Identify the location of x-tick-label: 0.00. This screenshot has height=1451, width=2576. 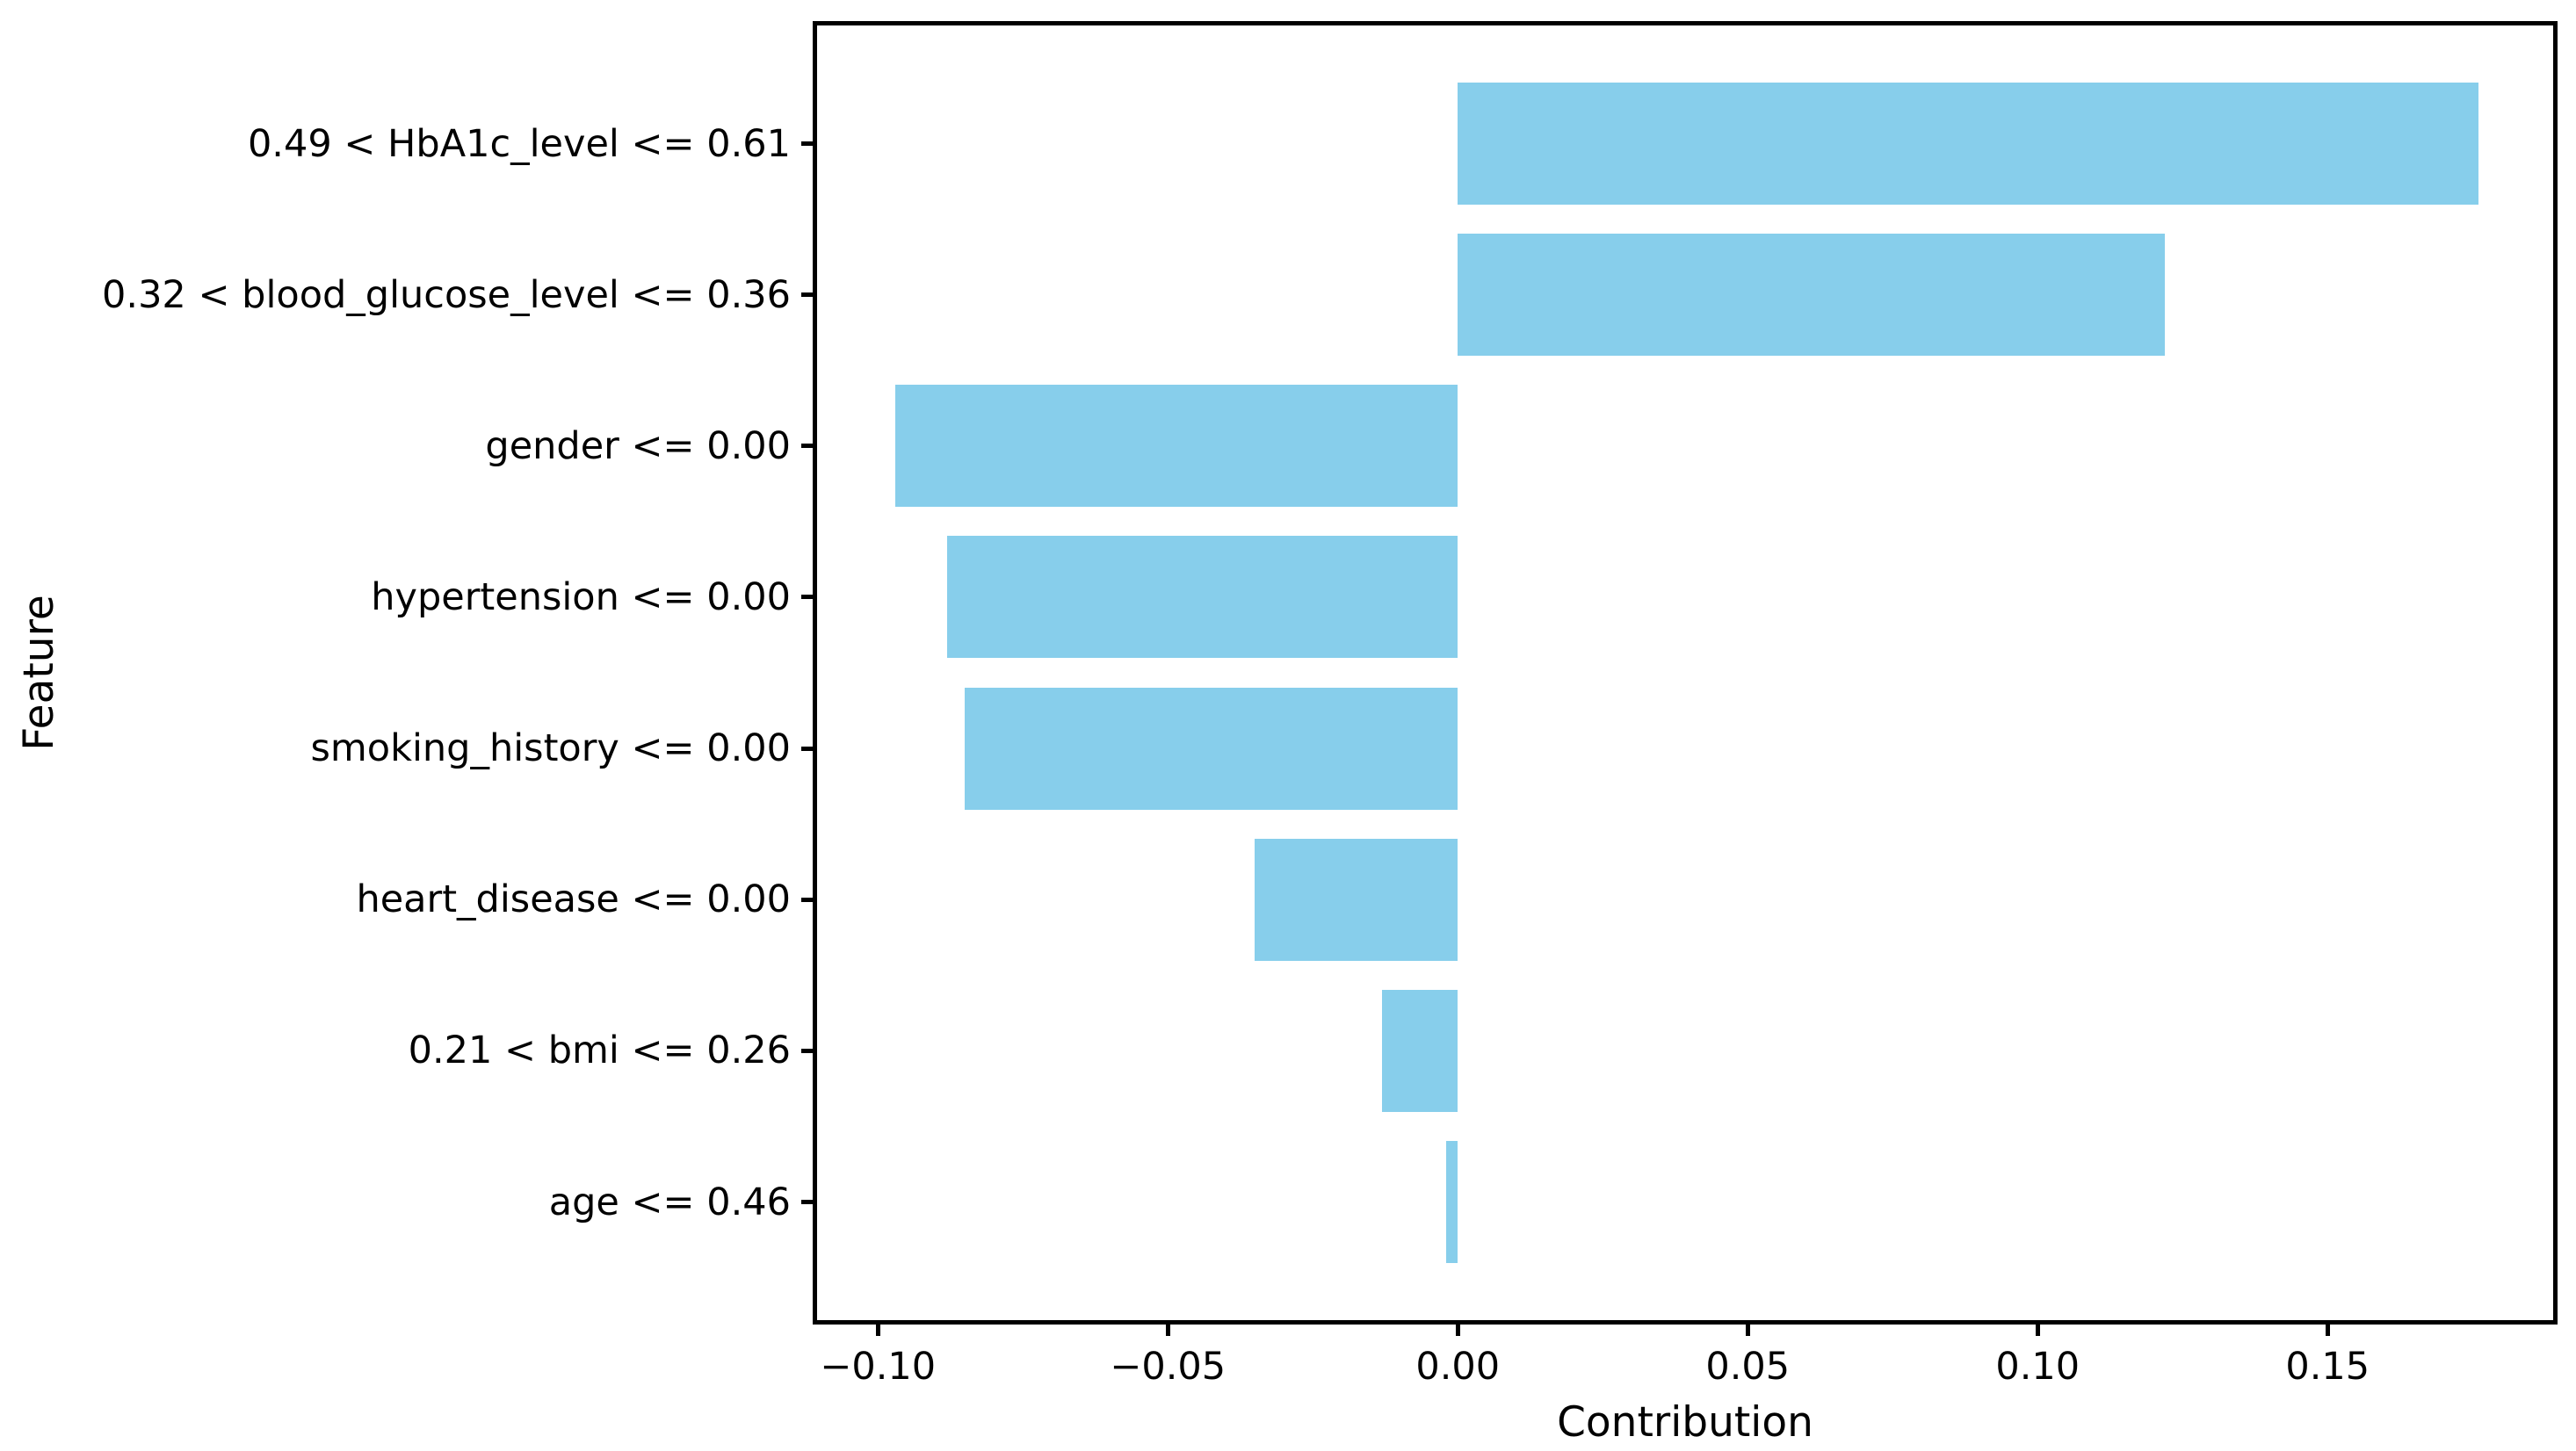
(1458, 1367).